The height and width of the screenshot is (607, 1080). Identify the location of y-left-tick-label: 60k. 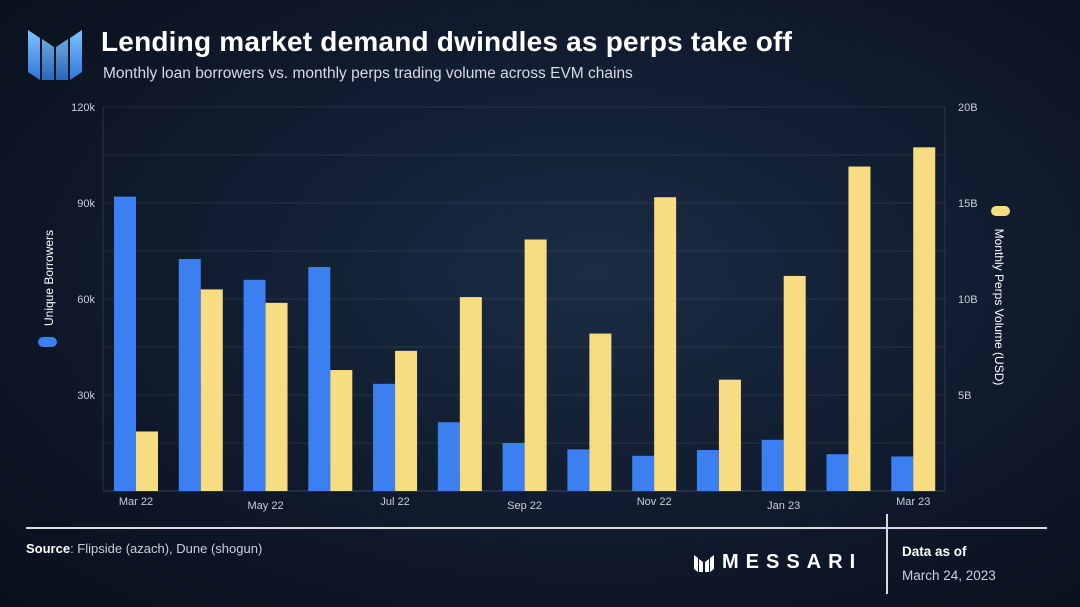
(86, 300).